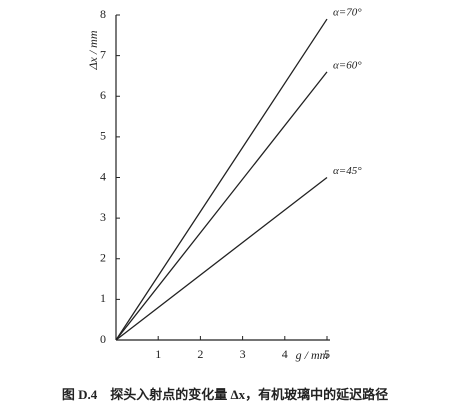 The image size is (450, 412). I want to click on y-tick-label: 3, so click(103, 217).